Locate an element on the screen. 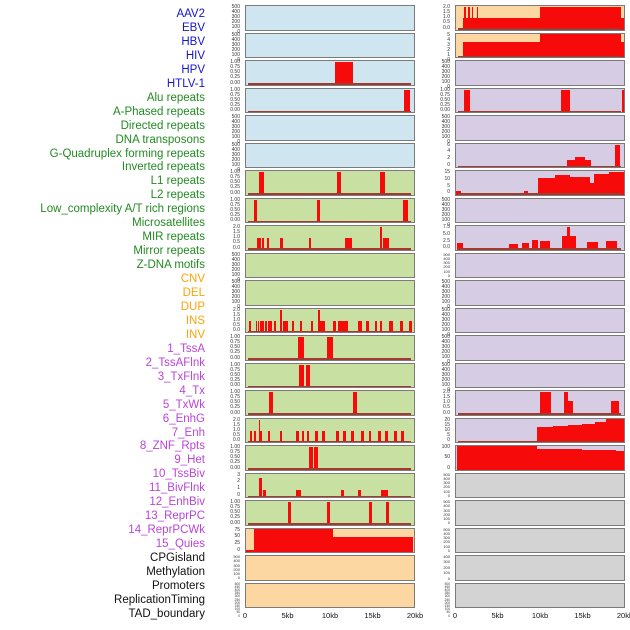  y-axis: 2.0 1.5 1.0 0.5 0.0 is located at coordinates (436, 403).